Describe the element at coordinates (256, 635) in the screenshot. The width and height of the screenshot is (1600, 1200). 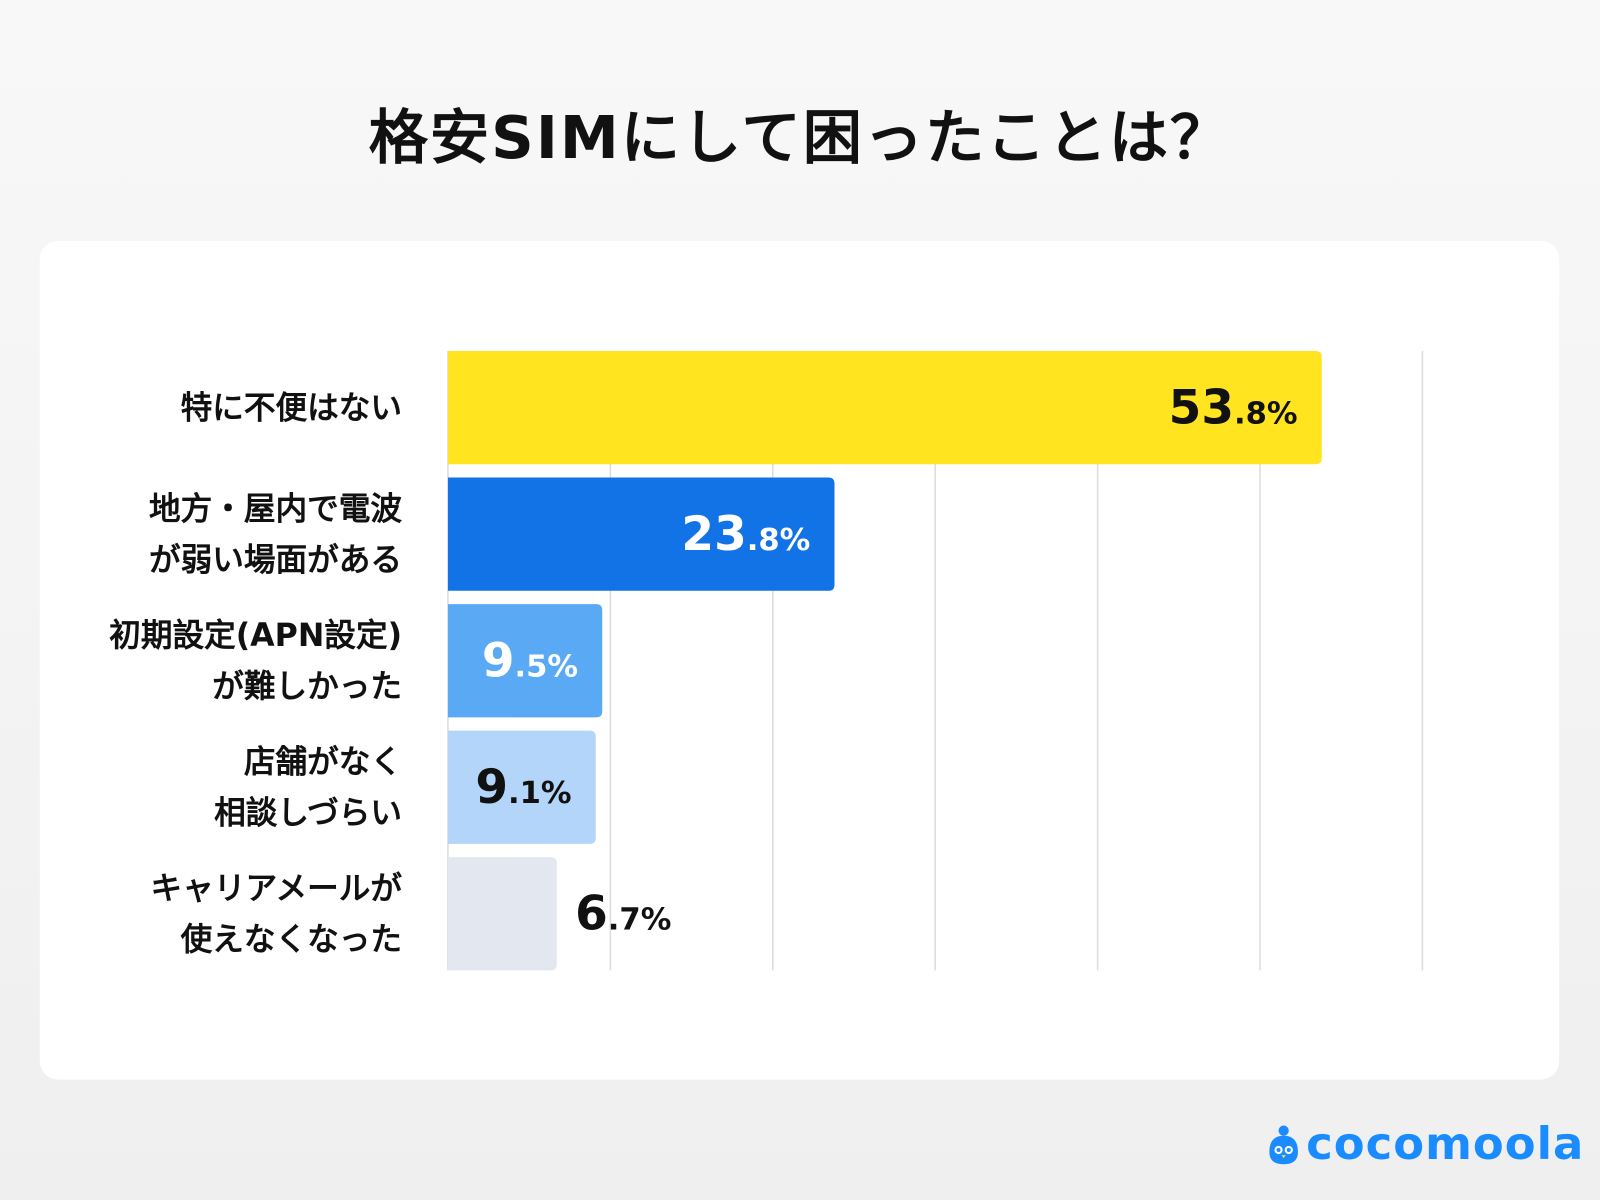
I see `category-label-line: 初期設定(APN設定)` at that location.